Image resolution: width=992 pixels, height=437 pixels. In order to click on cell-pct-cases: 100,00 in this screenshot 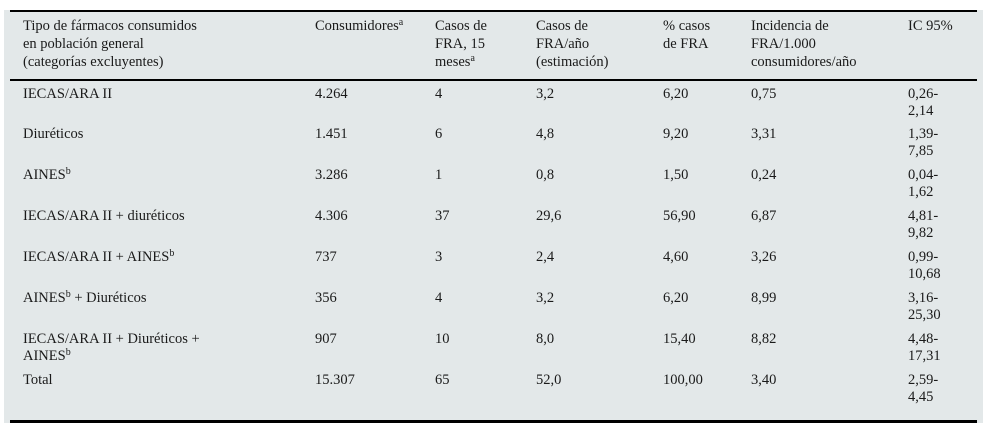, I will do `click(683, 380)`.